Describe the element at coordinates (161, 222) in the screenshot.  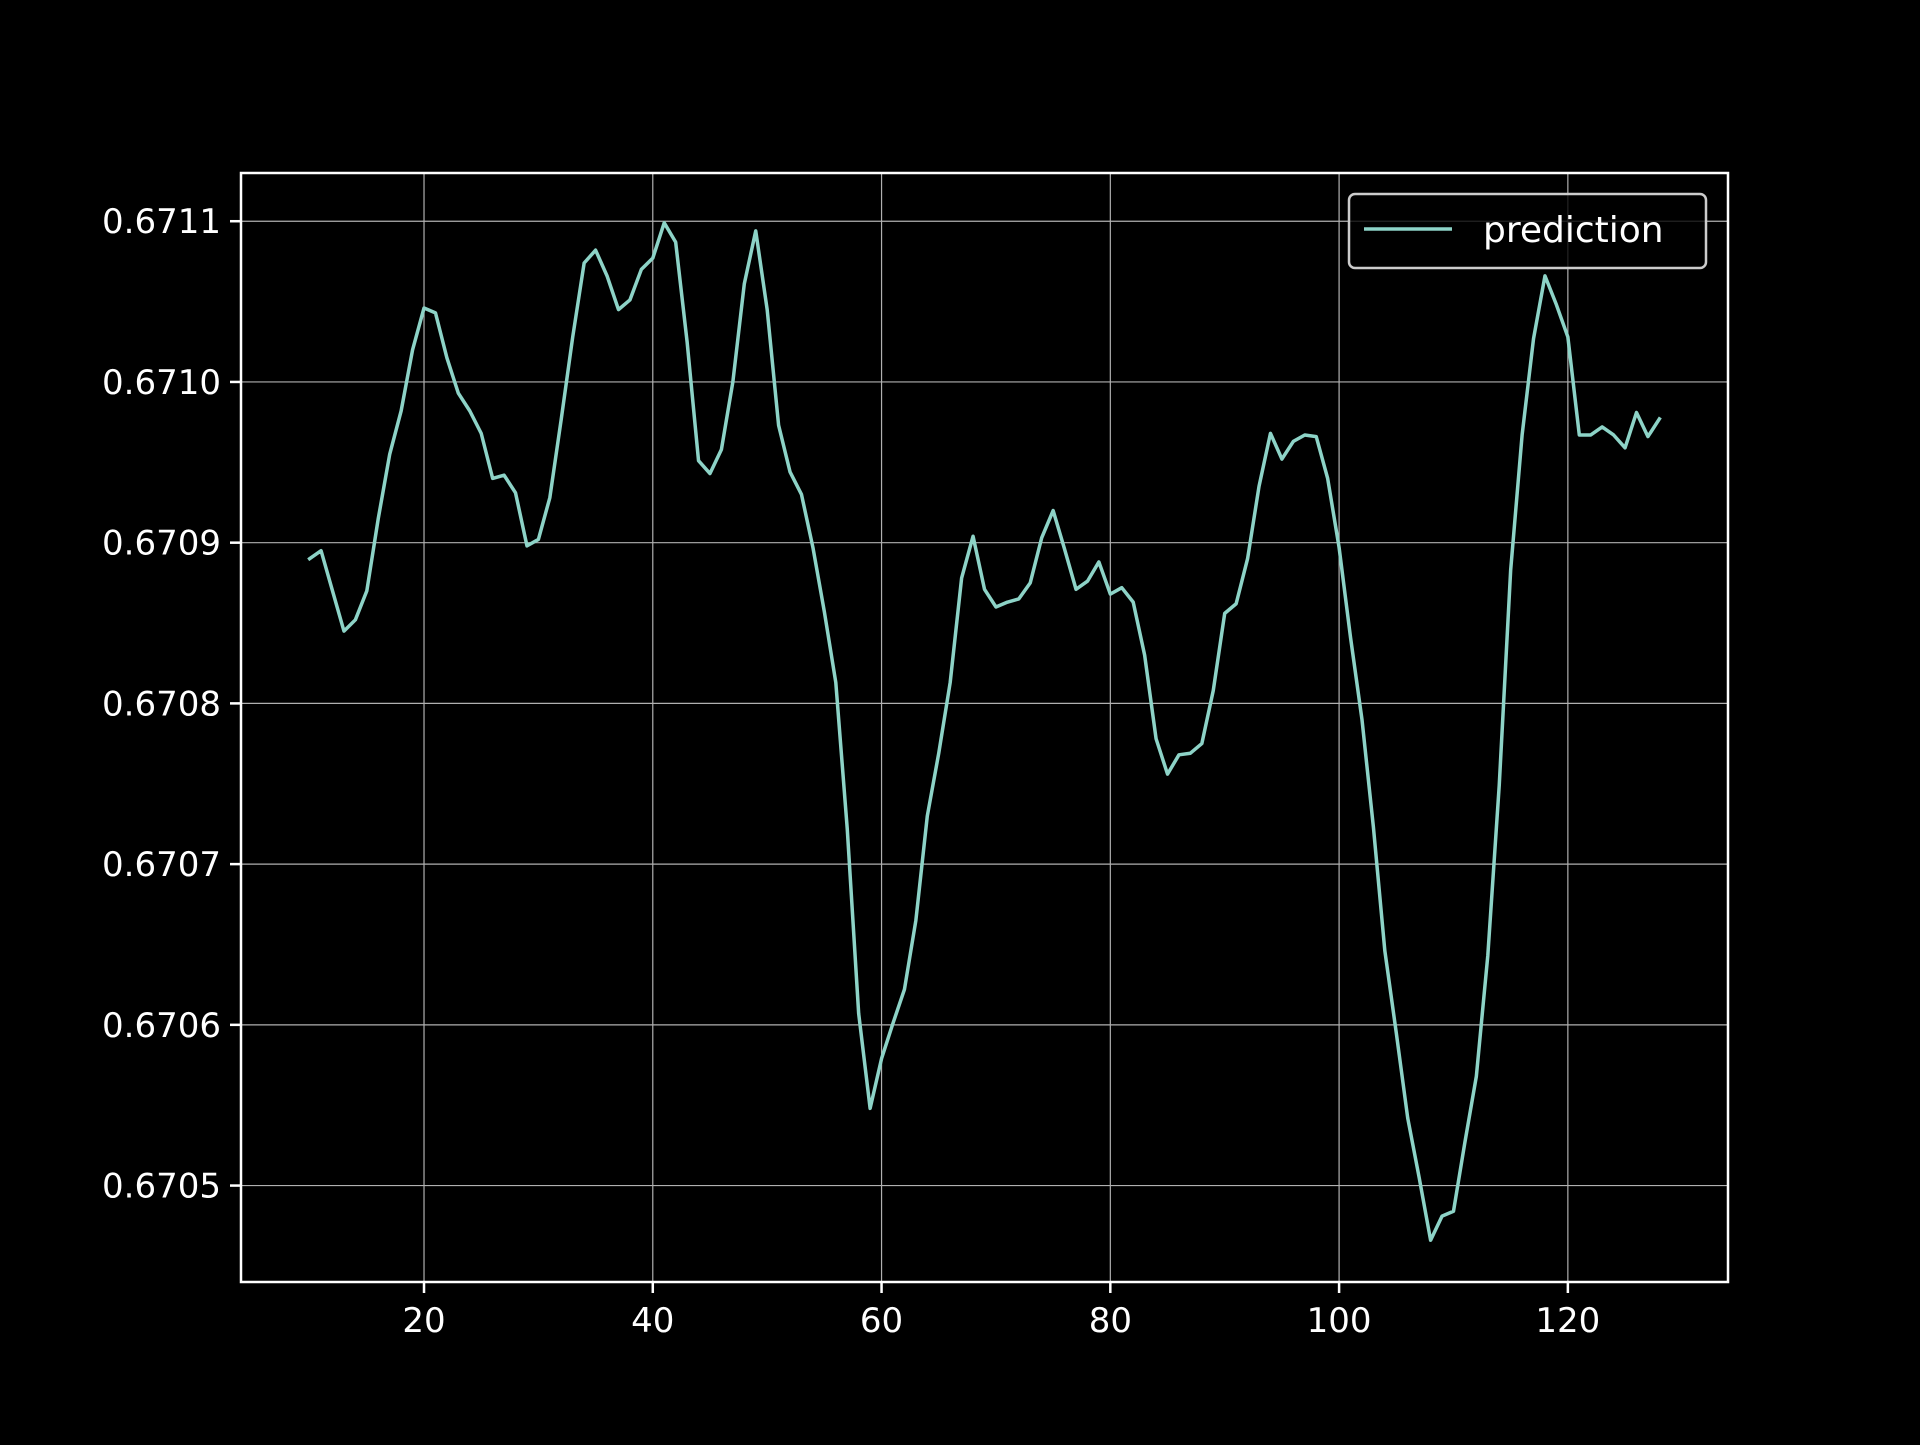
I see `y-tick-label: 0.6711` at that location.